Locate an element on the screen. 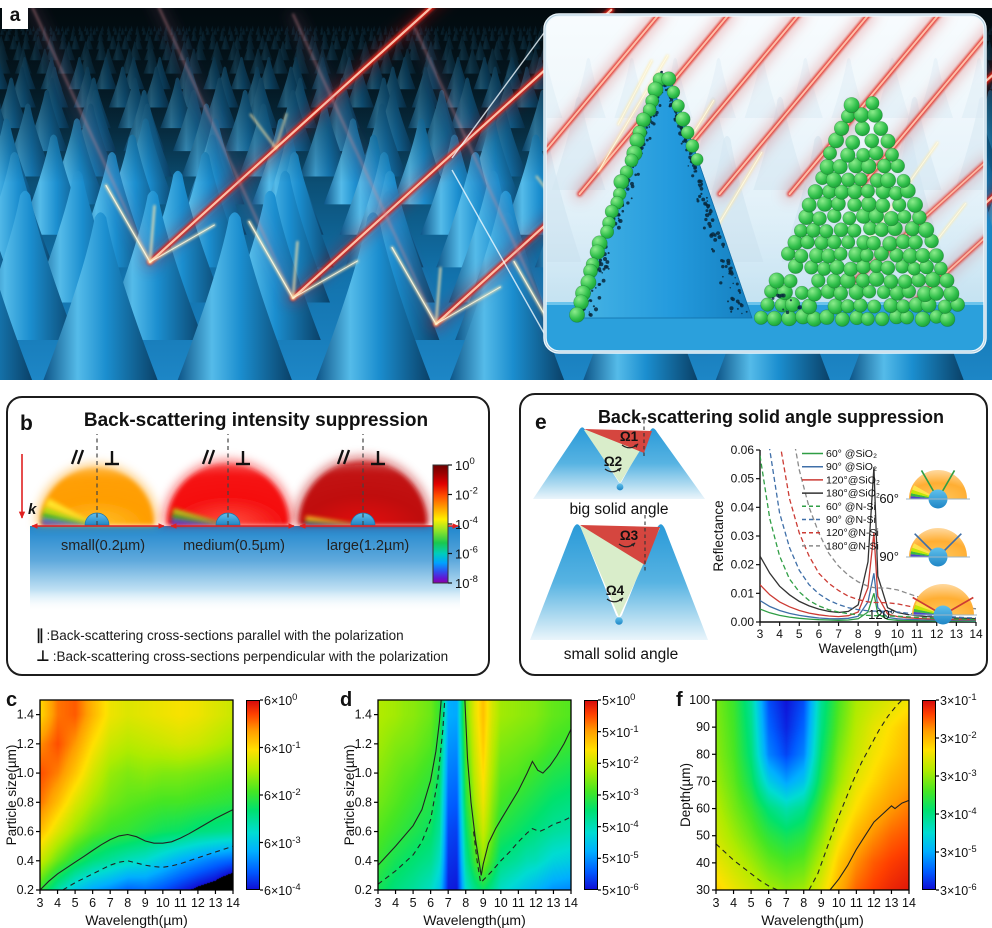 This screenshot has height=928, width=992. colorbar-tick-label: 5×10⁻³ is located at coordinates (620, 795).